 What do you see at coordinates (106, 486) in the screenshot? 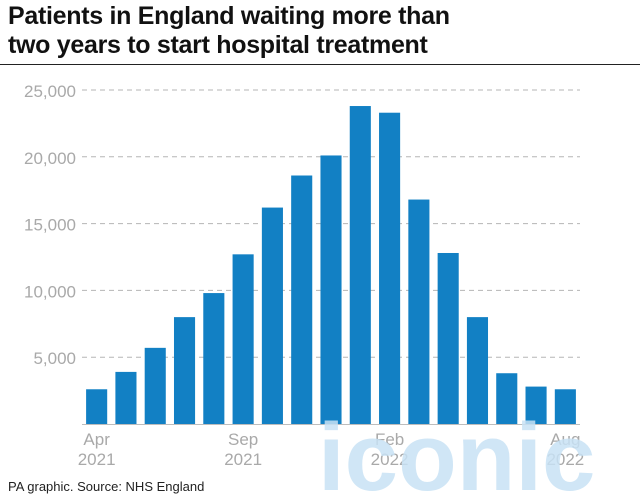
I see `source-note: PA graphic. Source: NHS England` at bounding box center [106, 486].